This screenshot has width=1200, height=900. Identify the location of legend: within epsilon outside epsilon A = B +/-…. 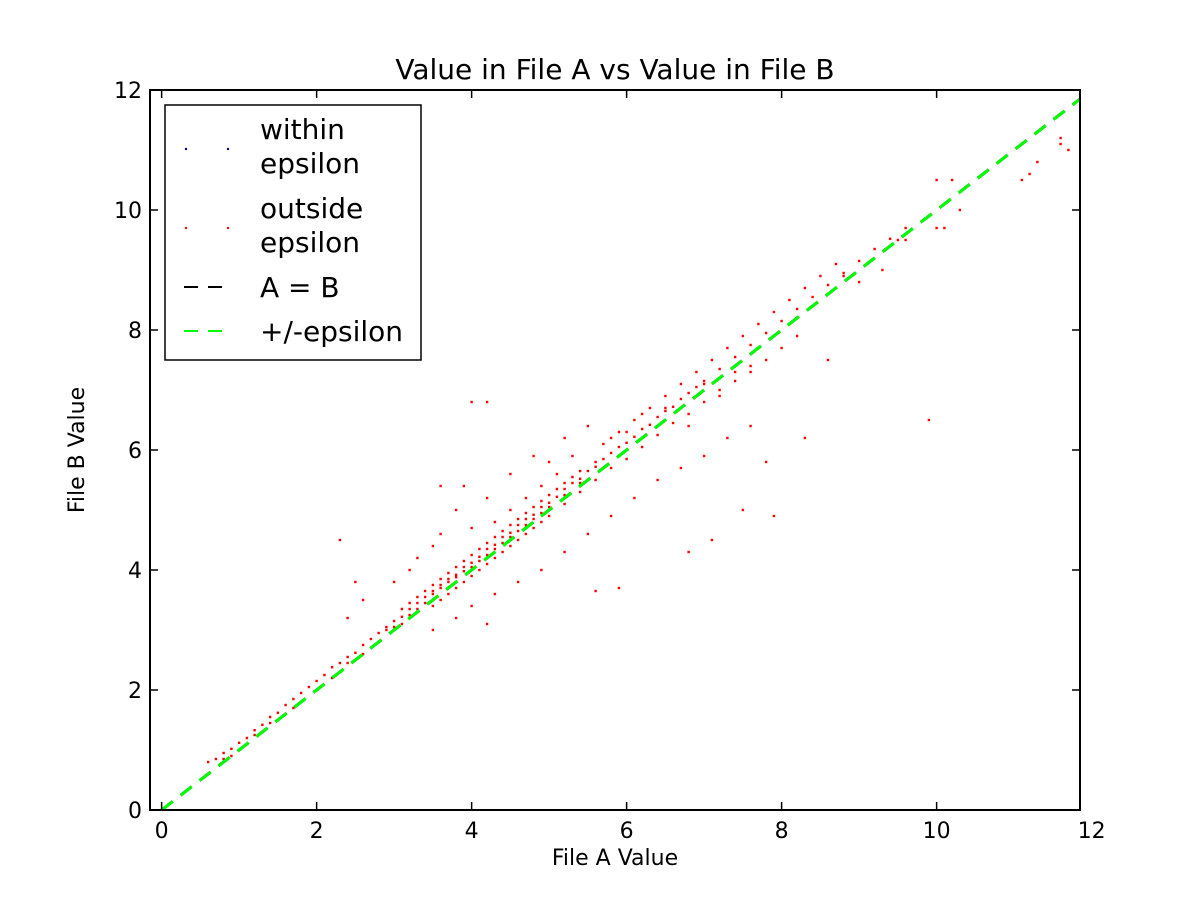
(293, 232).